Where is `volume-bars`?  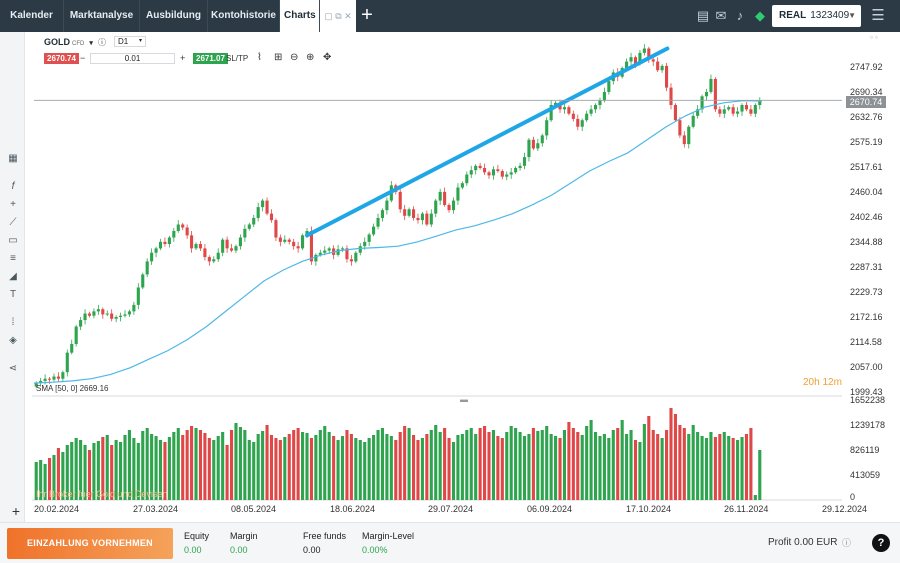 volume-bars is located at coordinates (398, 454).